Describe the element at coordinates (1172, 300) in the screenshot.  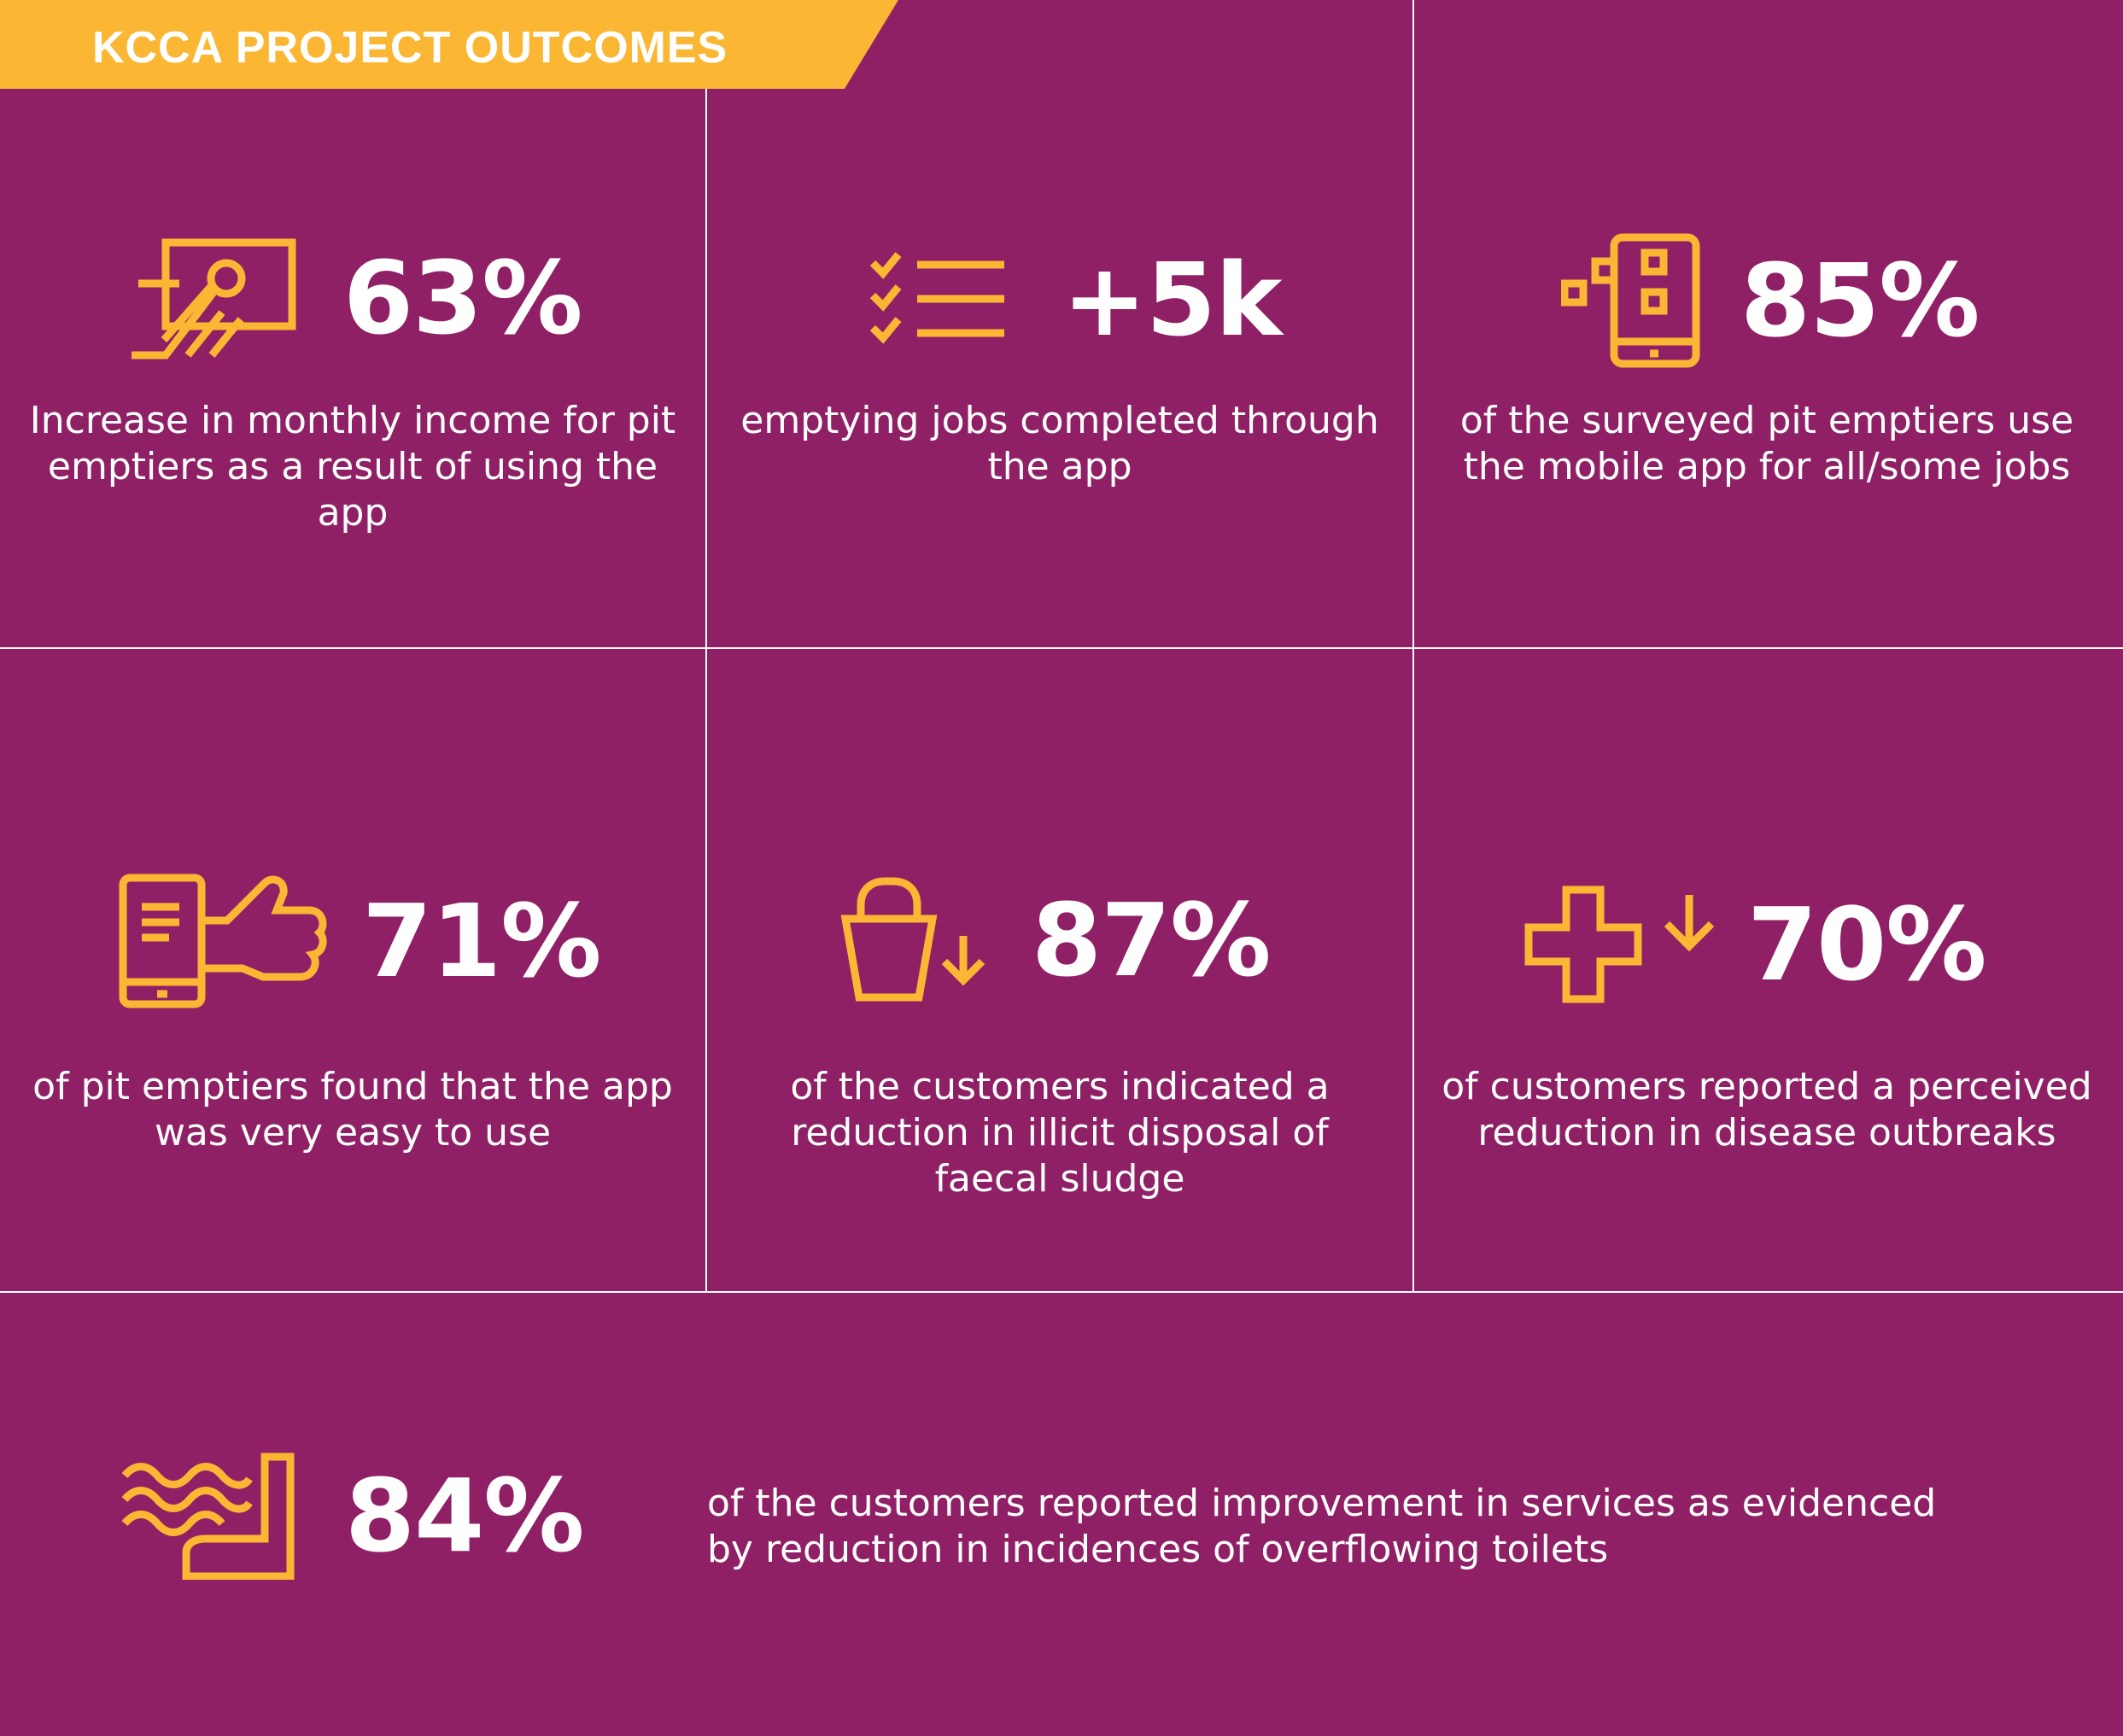
I see `stat-value: +5k` at that location.